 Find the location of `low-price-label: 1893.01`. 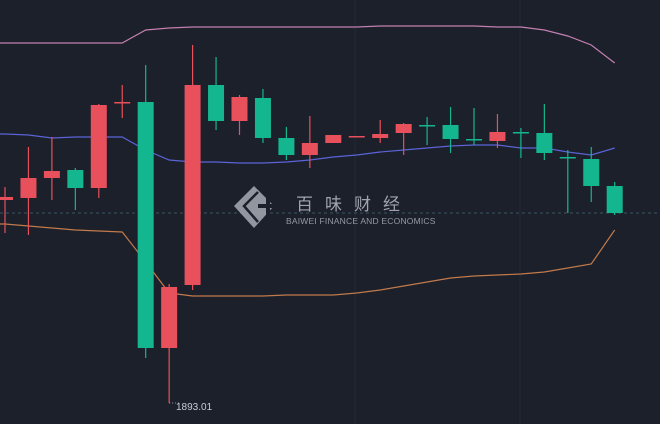

low-price-label: 1893.01 is located at coordinates (194, 407).